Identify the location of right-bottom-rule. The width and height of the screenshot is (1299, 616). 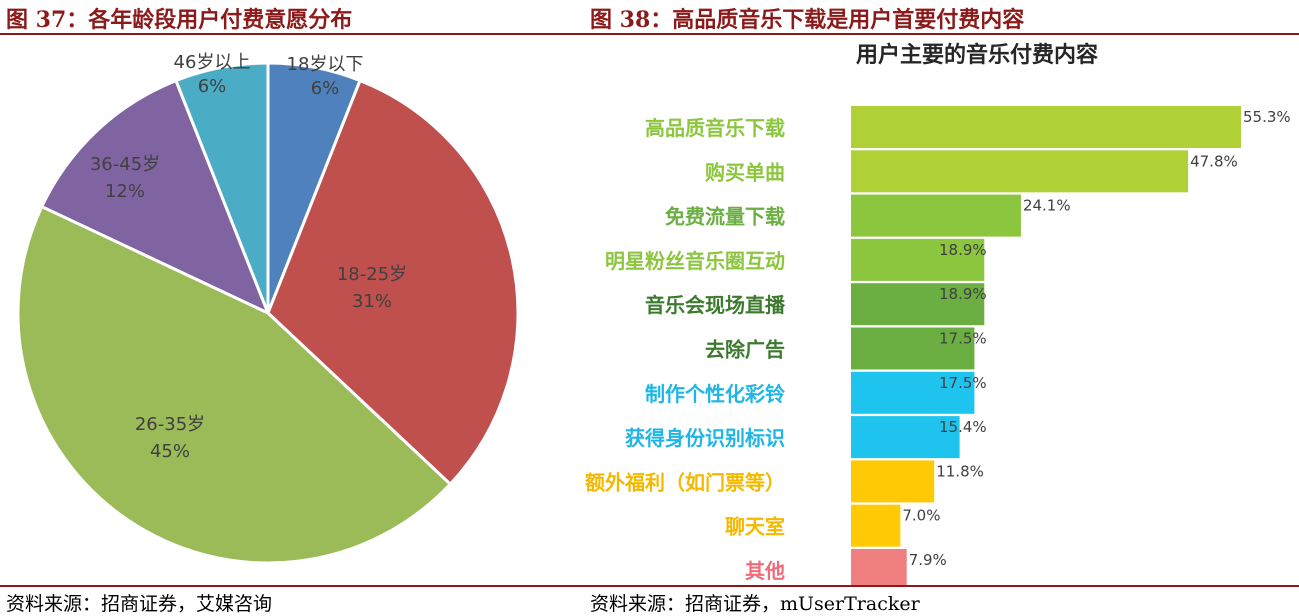
(941, 586).